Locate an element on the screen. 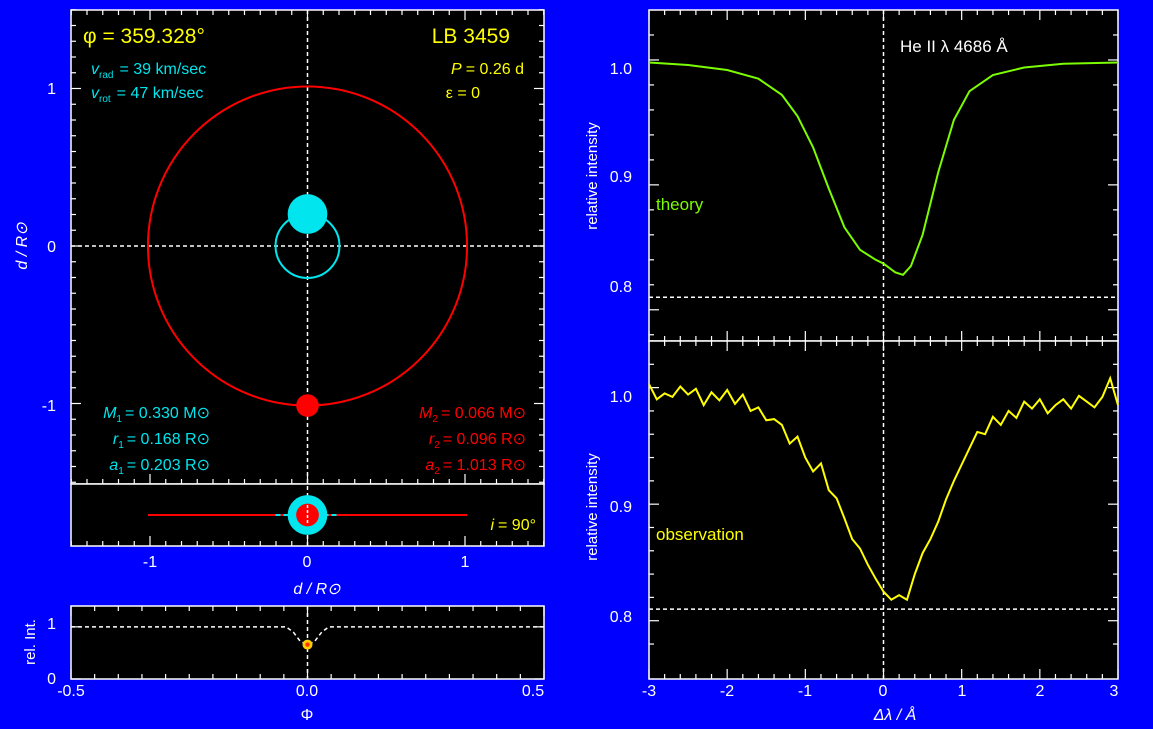 Image resolution: width=1153 pixels, height=729 pixels. spec-xtick-label: -2 is located at coordinates (727, 691).